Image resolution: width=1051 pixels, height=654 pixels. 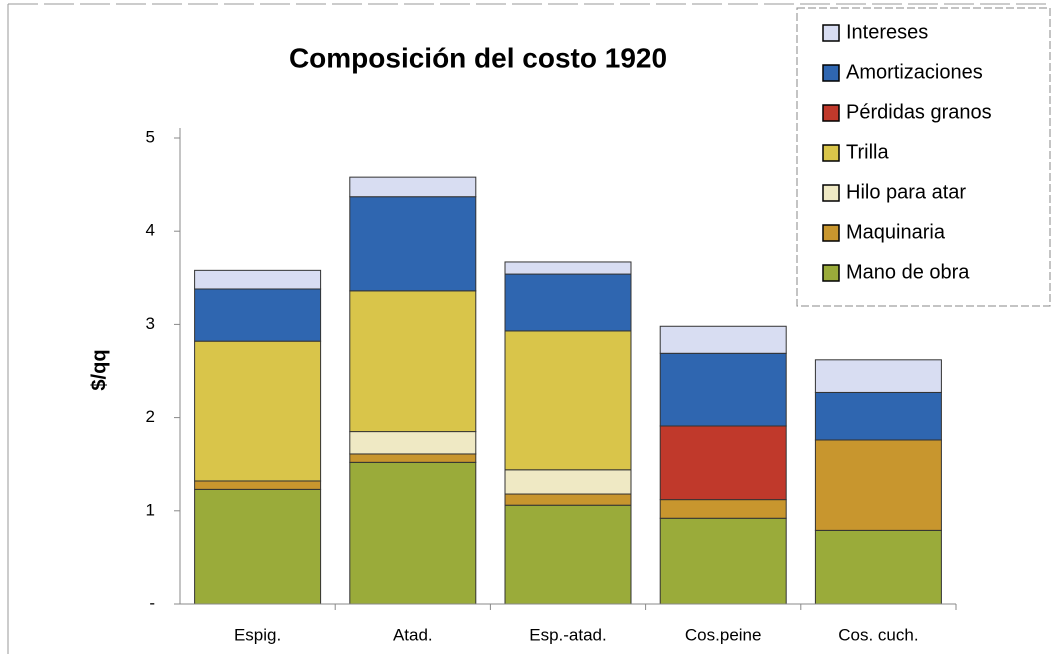 I want to click on legend-label: Mano de obra, so click(x=908, y=272).